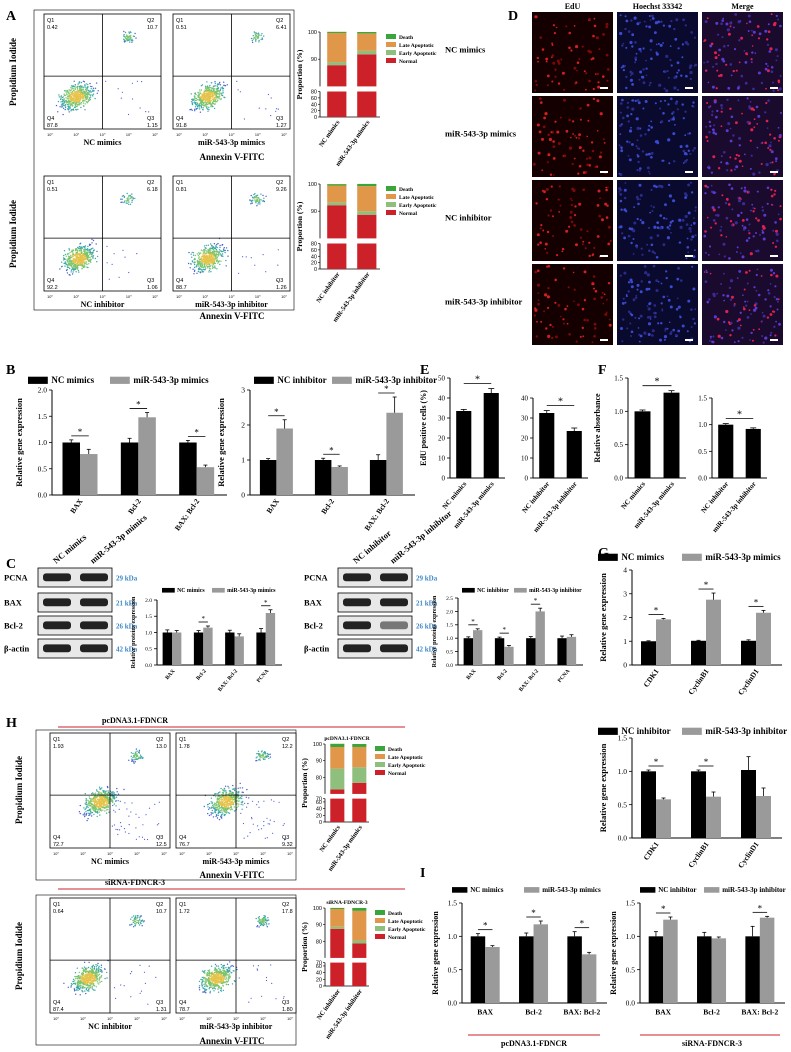  I want to click on bar-normal-lower, so click(367, 256).